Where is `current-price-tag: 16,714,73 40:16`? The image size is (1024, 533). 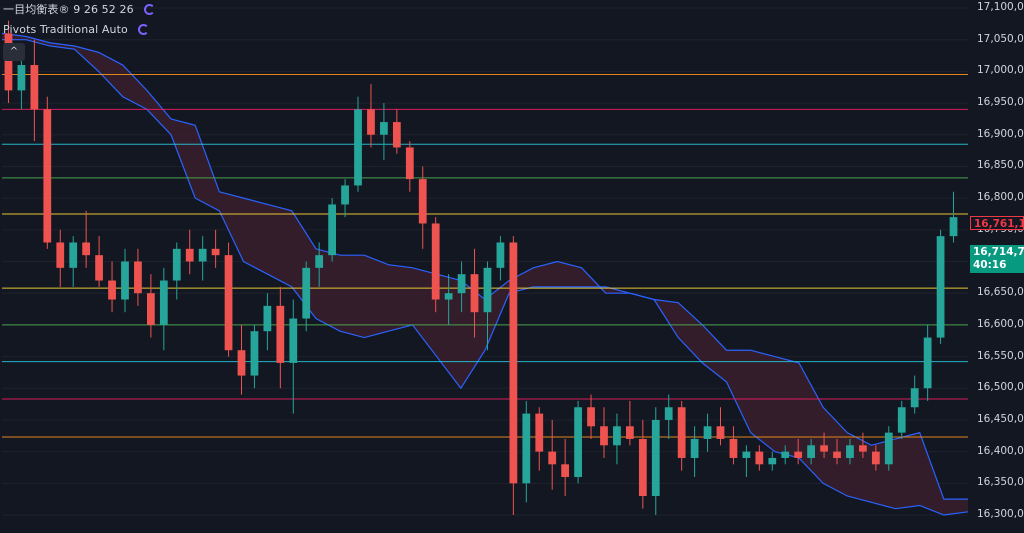 current-price-tag: 16,714,73 40:16 is located at coordinates (997, 259).